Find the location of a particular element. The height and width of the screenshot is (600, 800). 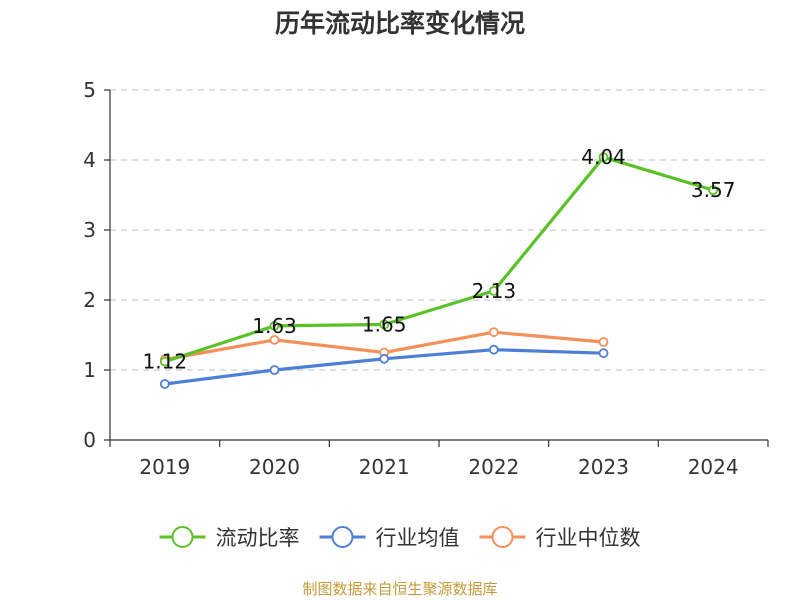

legend-label: 行业中位数 is located at coordinates (588, 538).